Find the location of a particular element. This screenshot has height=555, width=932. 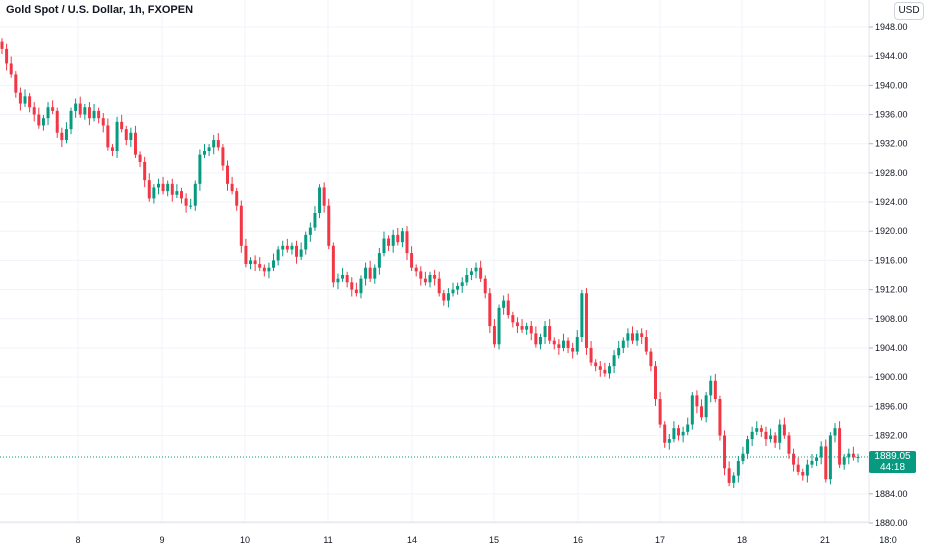

chart-title: Gold Spot / U.S. Dollar, 1h, FXOPEN is located at coordinates (100, 10).